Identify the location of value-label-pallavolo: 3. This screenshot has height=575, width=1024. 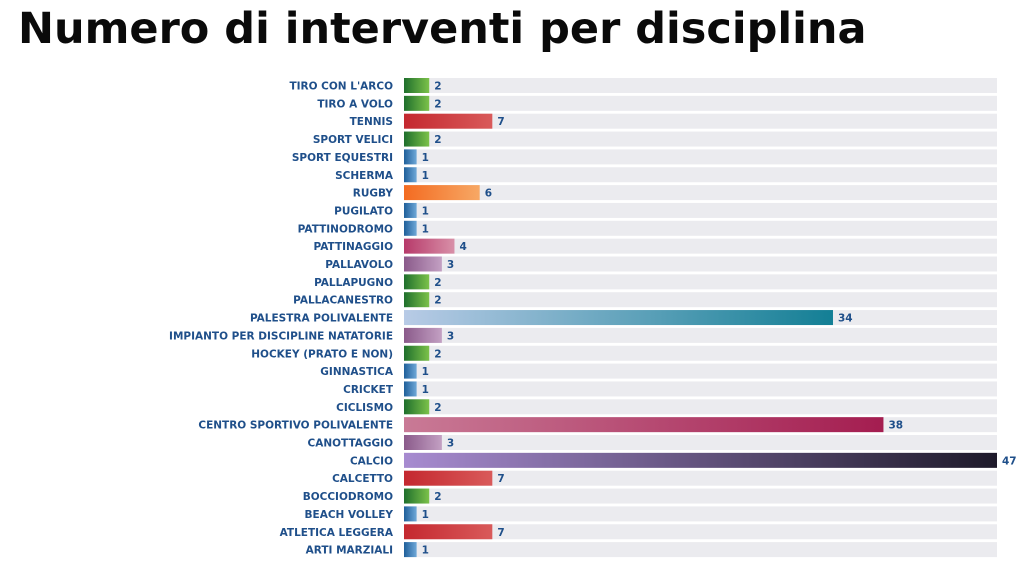
(450, 265).